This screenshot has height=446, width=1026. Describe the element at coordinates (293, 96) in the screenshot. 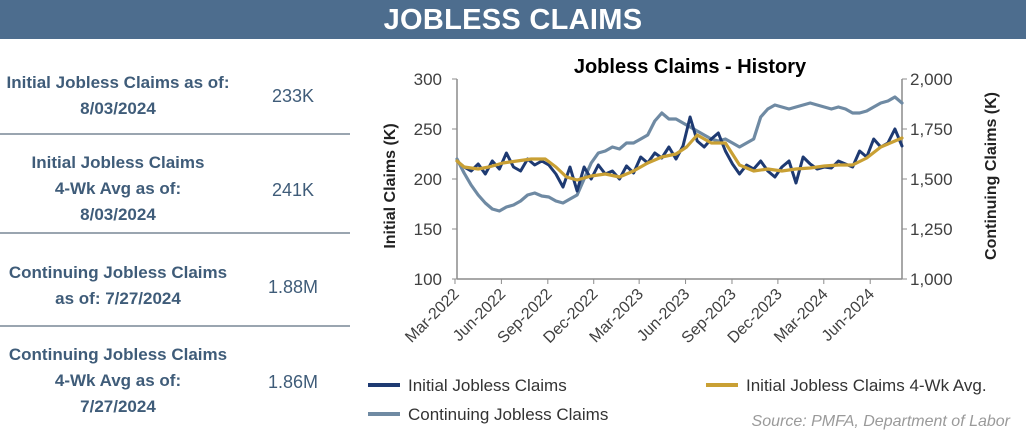

I see `stat-value: 233K` at that location.